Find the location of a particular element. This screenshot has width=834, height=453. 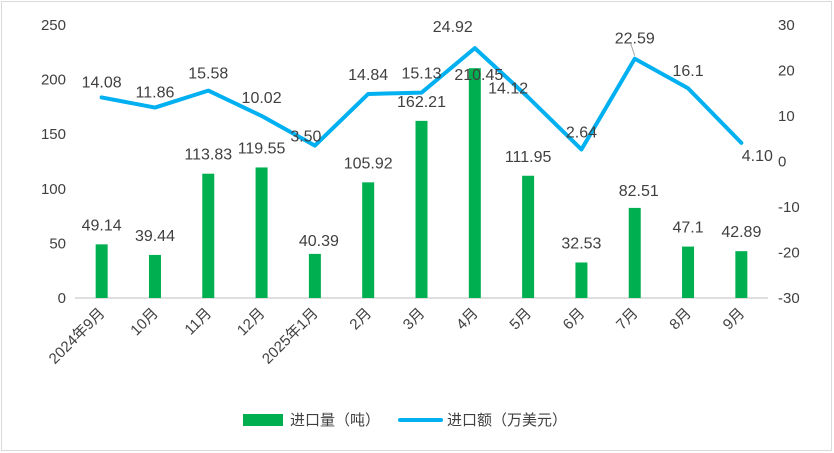

y-left-tick-label: 200 is located at coordinates (53, 80).